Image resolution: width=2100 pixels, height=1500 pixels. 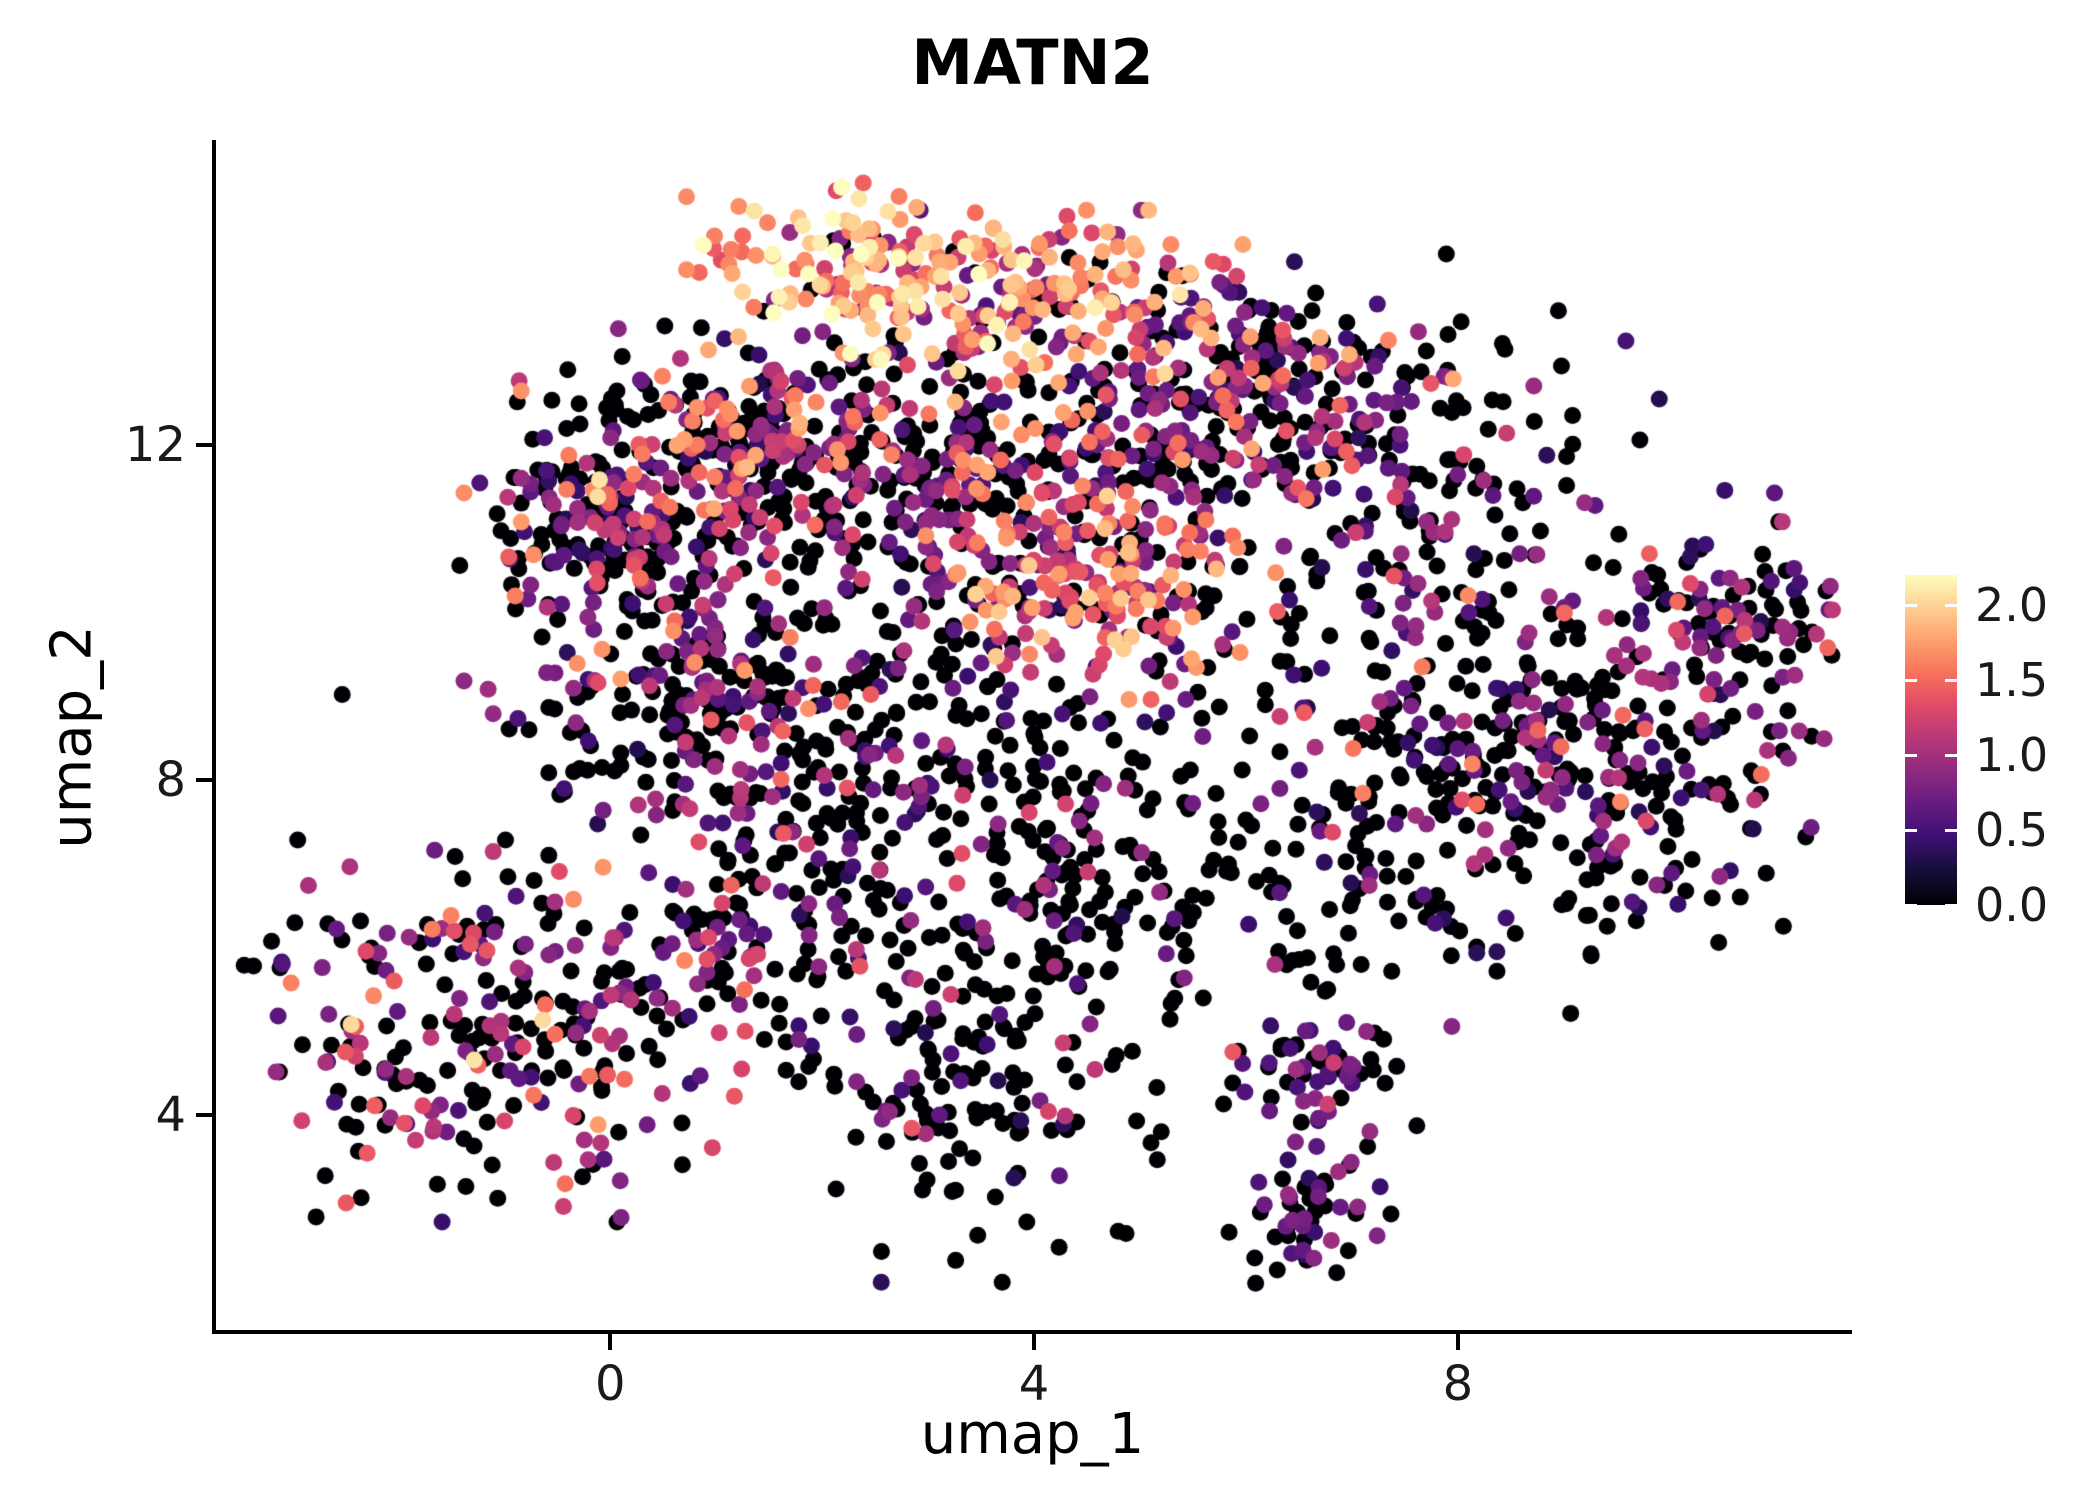 What do you see at coordinates (610, 1384) in the screenshot?
I see `x-tick-label: 0` at bounding box center [610, 1384].